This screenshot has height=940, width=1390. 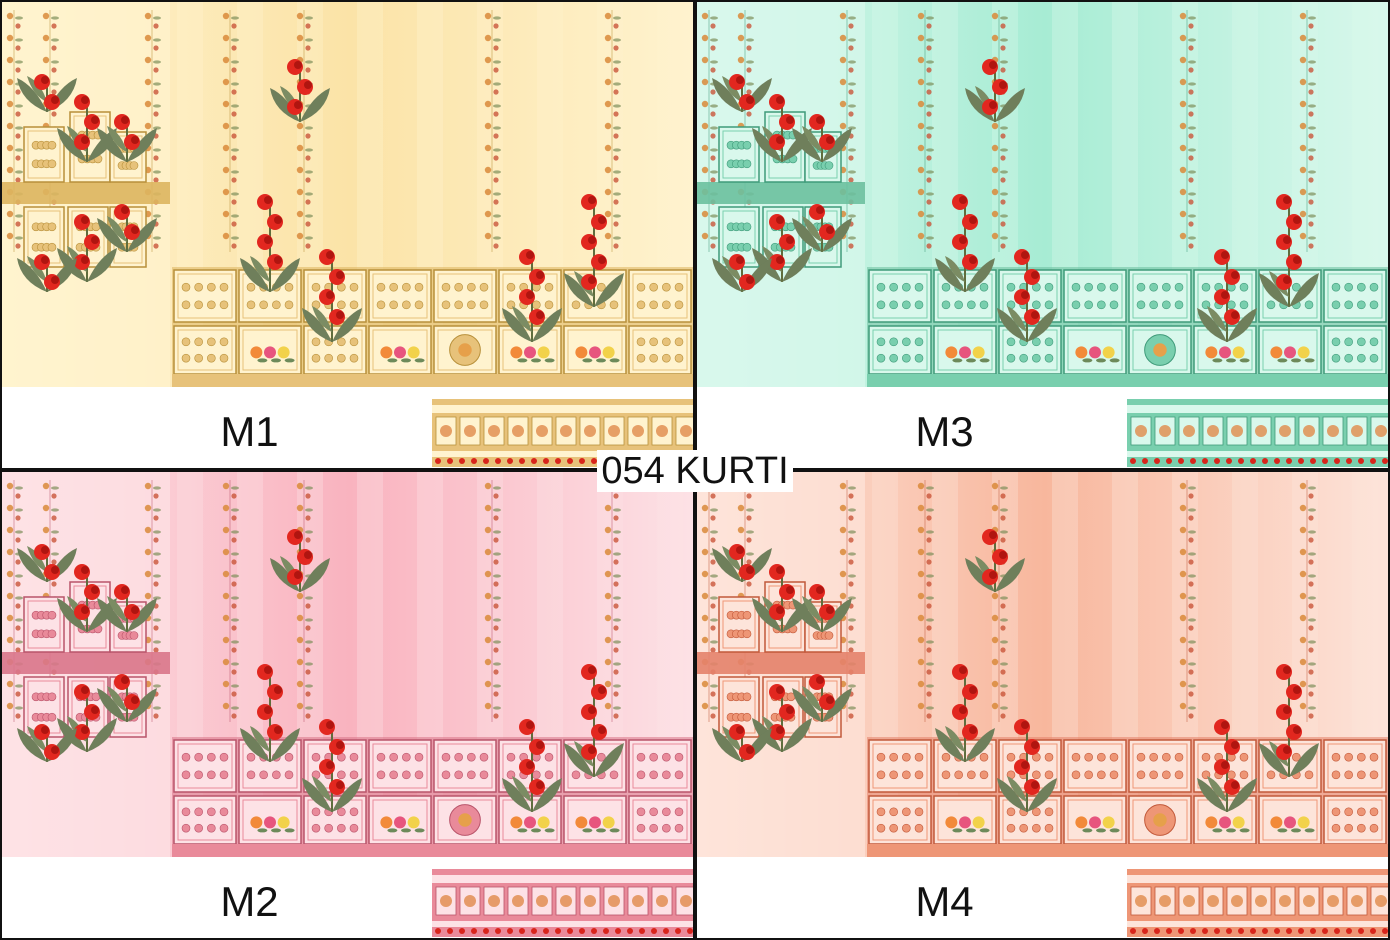 I want to click on border-sample, so click(x=1257, y=433).